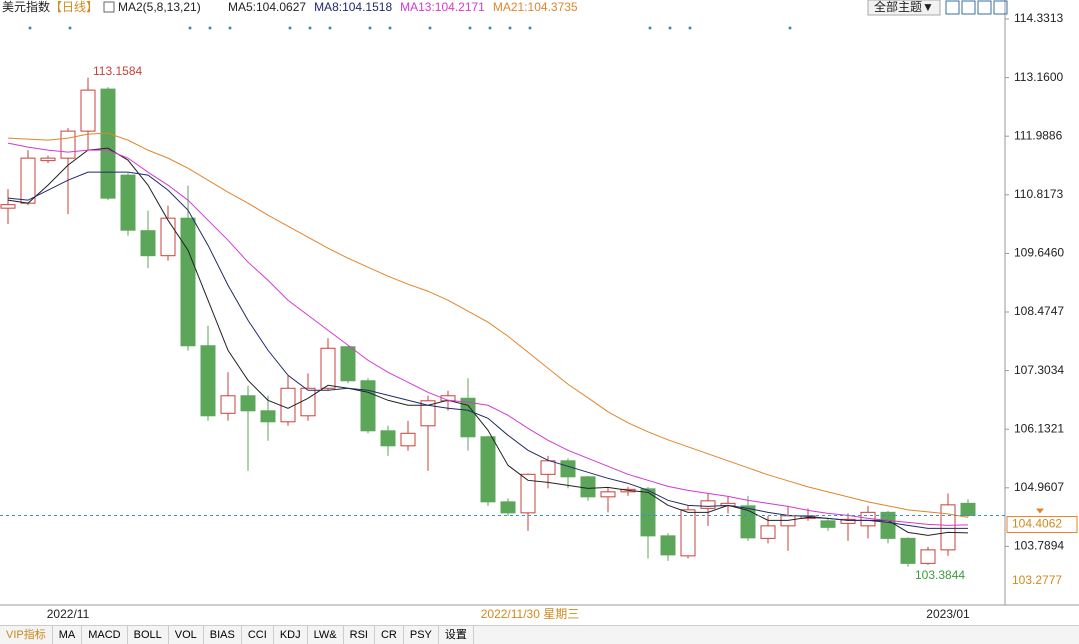 Image resolution: width=1079 pixels, height=644 pixels. I want to click on y-tick-label: 103.7894, so click(1039, 546).